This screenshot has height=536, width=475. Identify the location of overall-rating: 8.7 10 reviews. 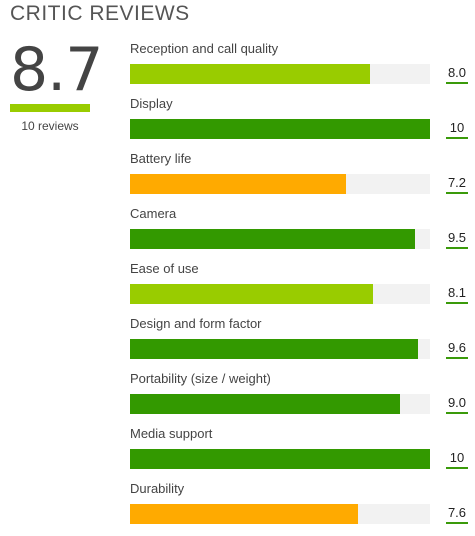
(56, 84).